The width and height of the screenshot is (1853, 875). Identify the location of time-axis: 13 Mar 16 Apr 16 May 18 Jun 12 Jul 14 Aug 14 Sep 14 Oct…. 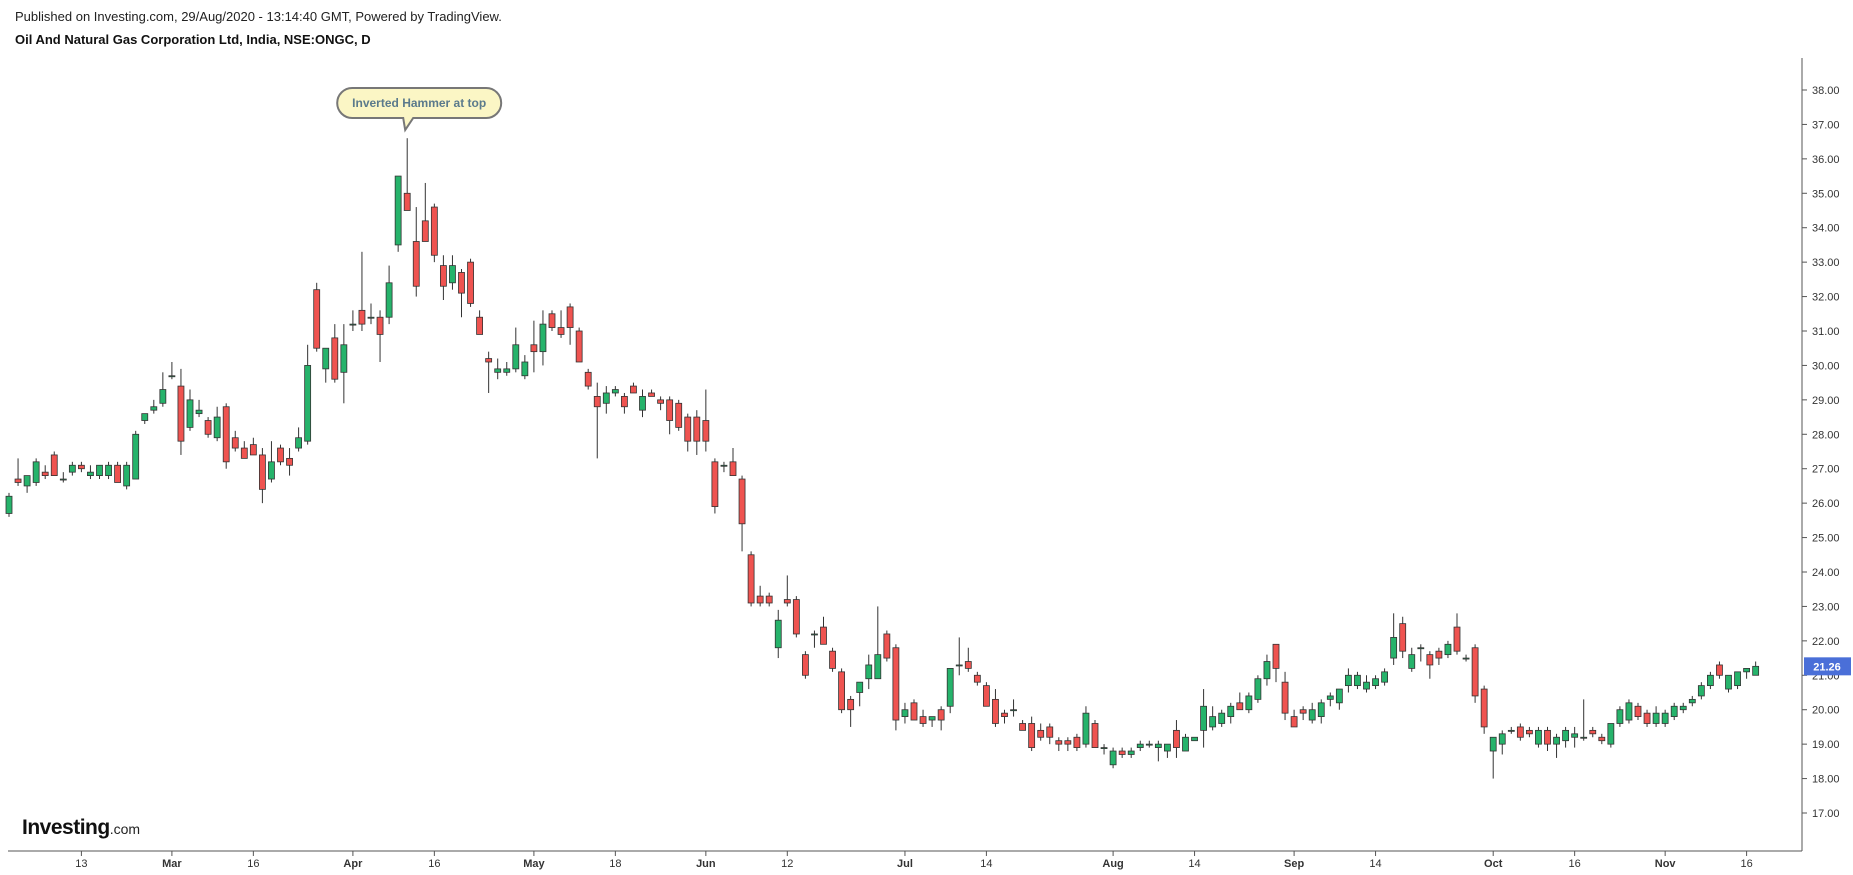
(905, 860).